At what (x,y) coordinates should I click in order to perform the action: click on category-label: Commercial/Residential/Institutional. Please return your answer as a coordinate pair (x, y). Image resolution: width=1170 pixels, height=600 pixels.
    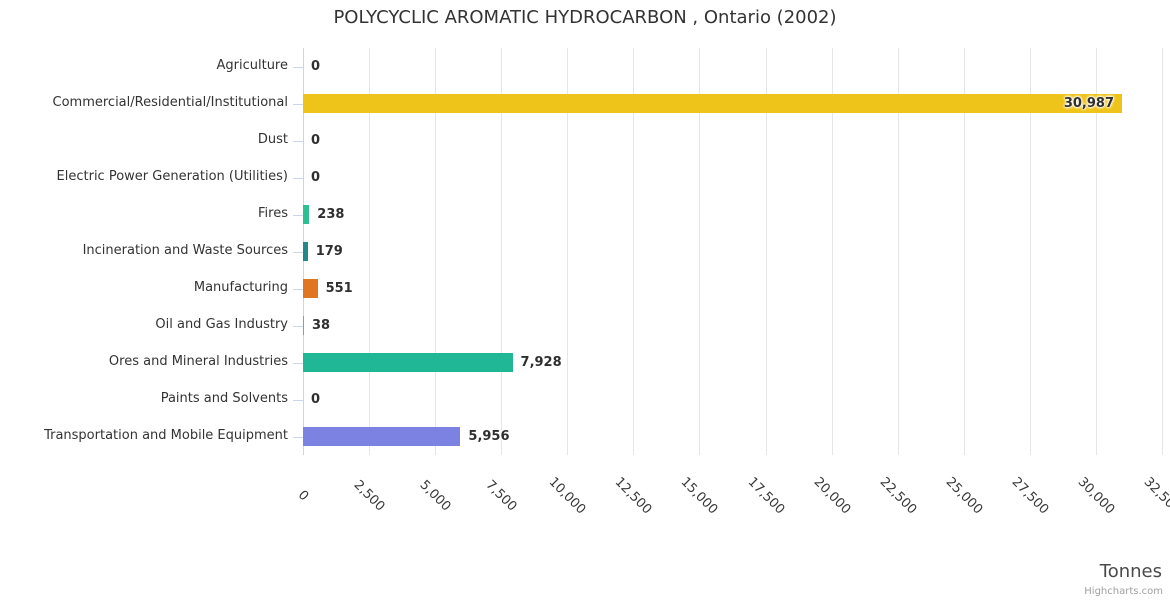
    Looking at the image, I should click on (170, 102).